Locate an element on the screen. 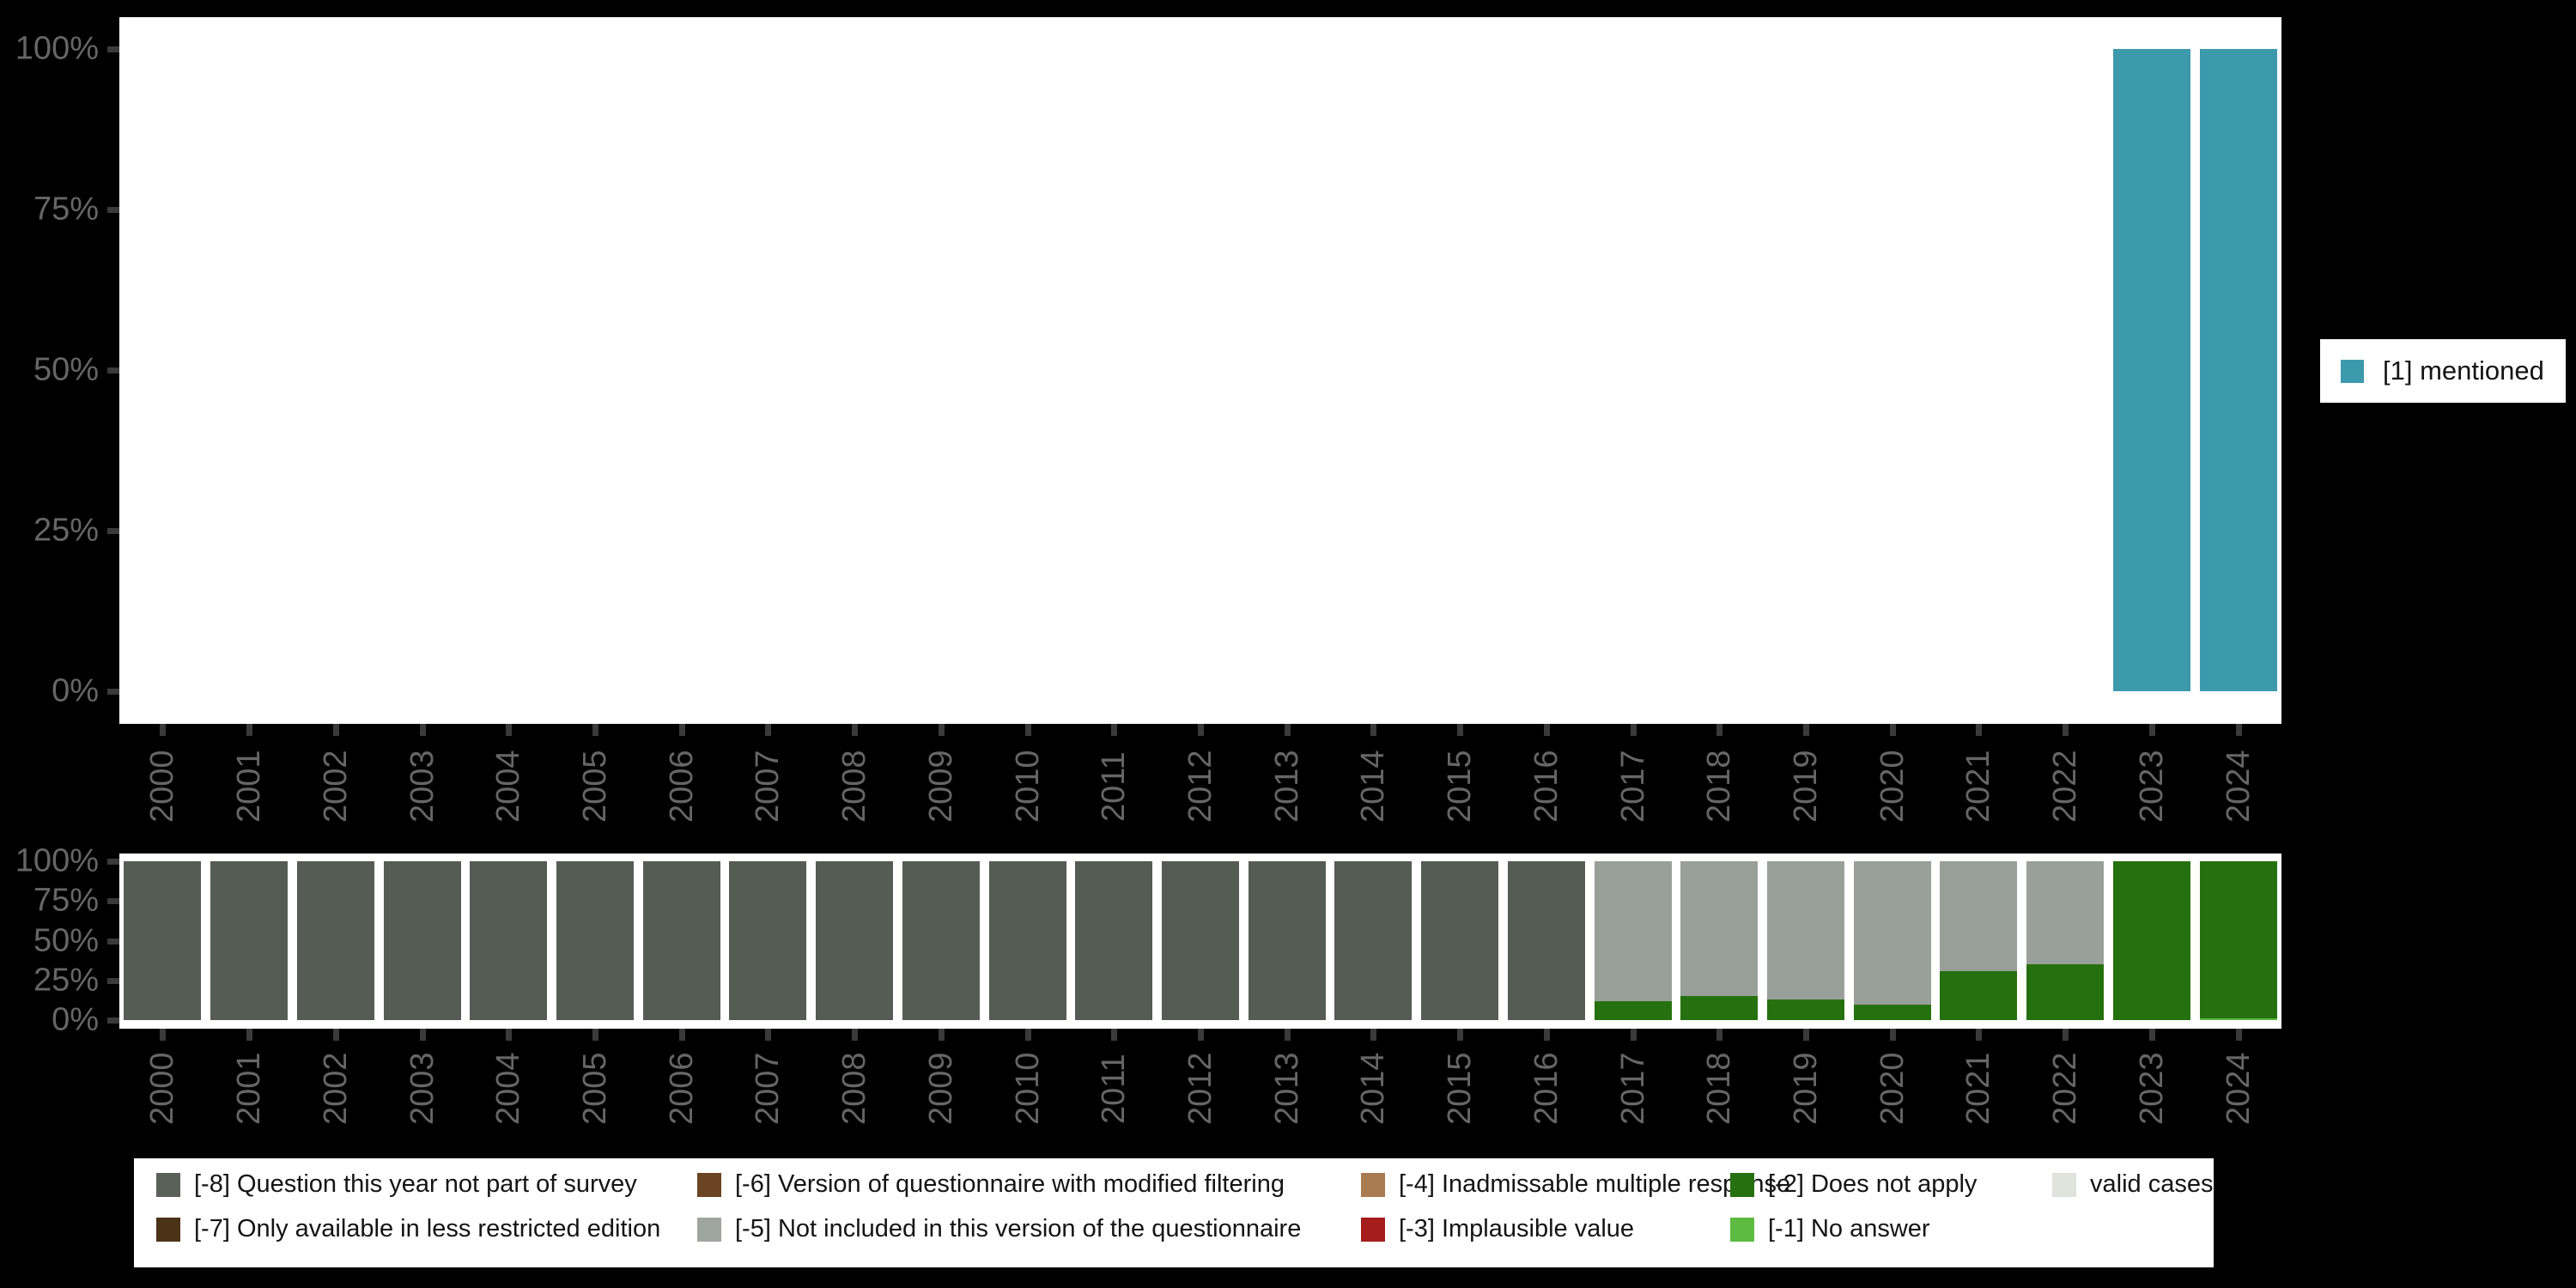  mentioned-legend-label: [1] mentioned is located at coordinates (2463, 370).